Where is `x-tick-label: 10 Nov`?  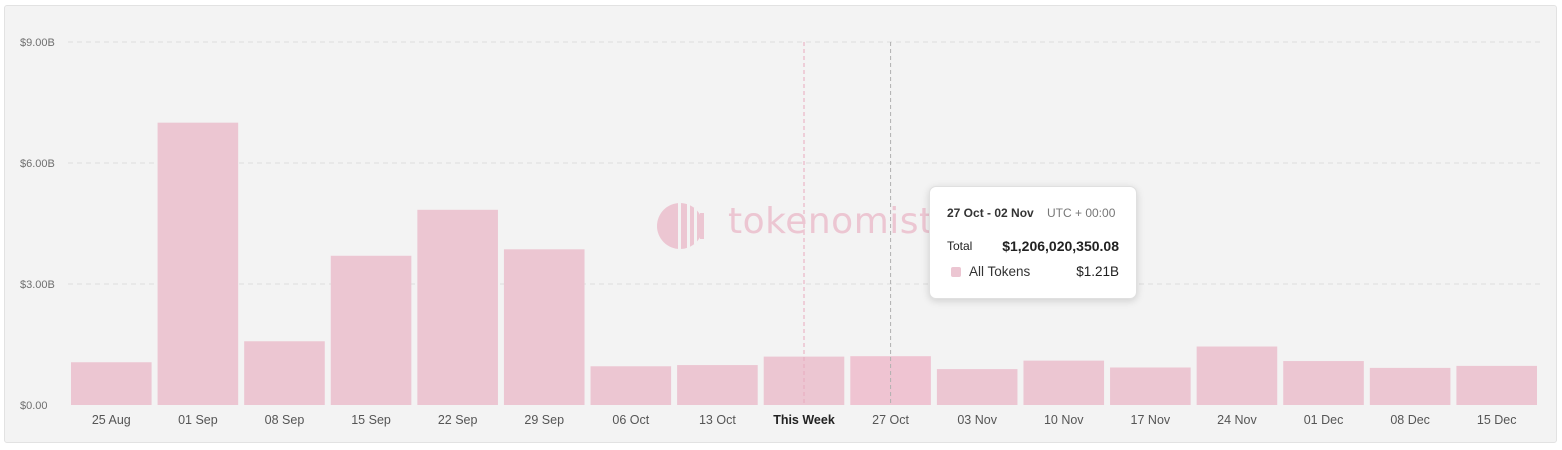 x-tick-label: 10 Nov is located at coordinates (1064, 420).